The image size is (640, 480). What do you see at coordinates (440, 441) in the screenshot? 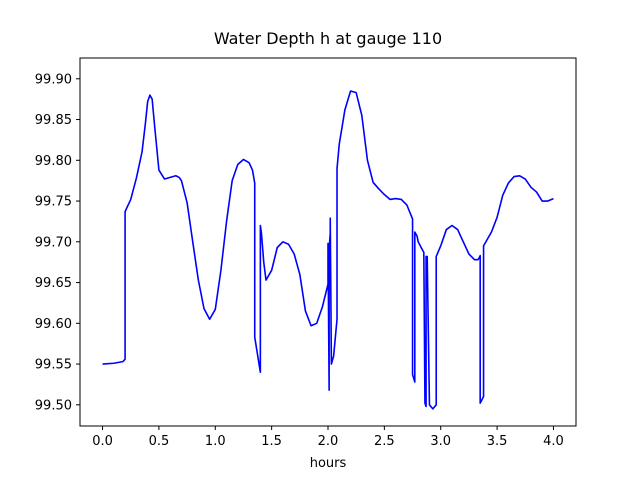
I see `x-tick-label: 3.0` at bounding box center [440, 441].